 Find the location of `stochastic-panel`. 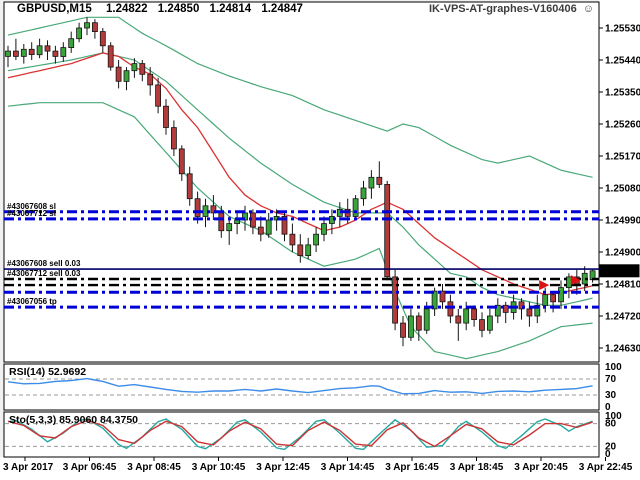

stochastic-panel is located at coordinates (301, 434).